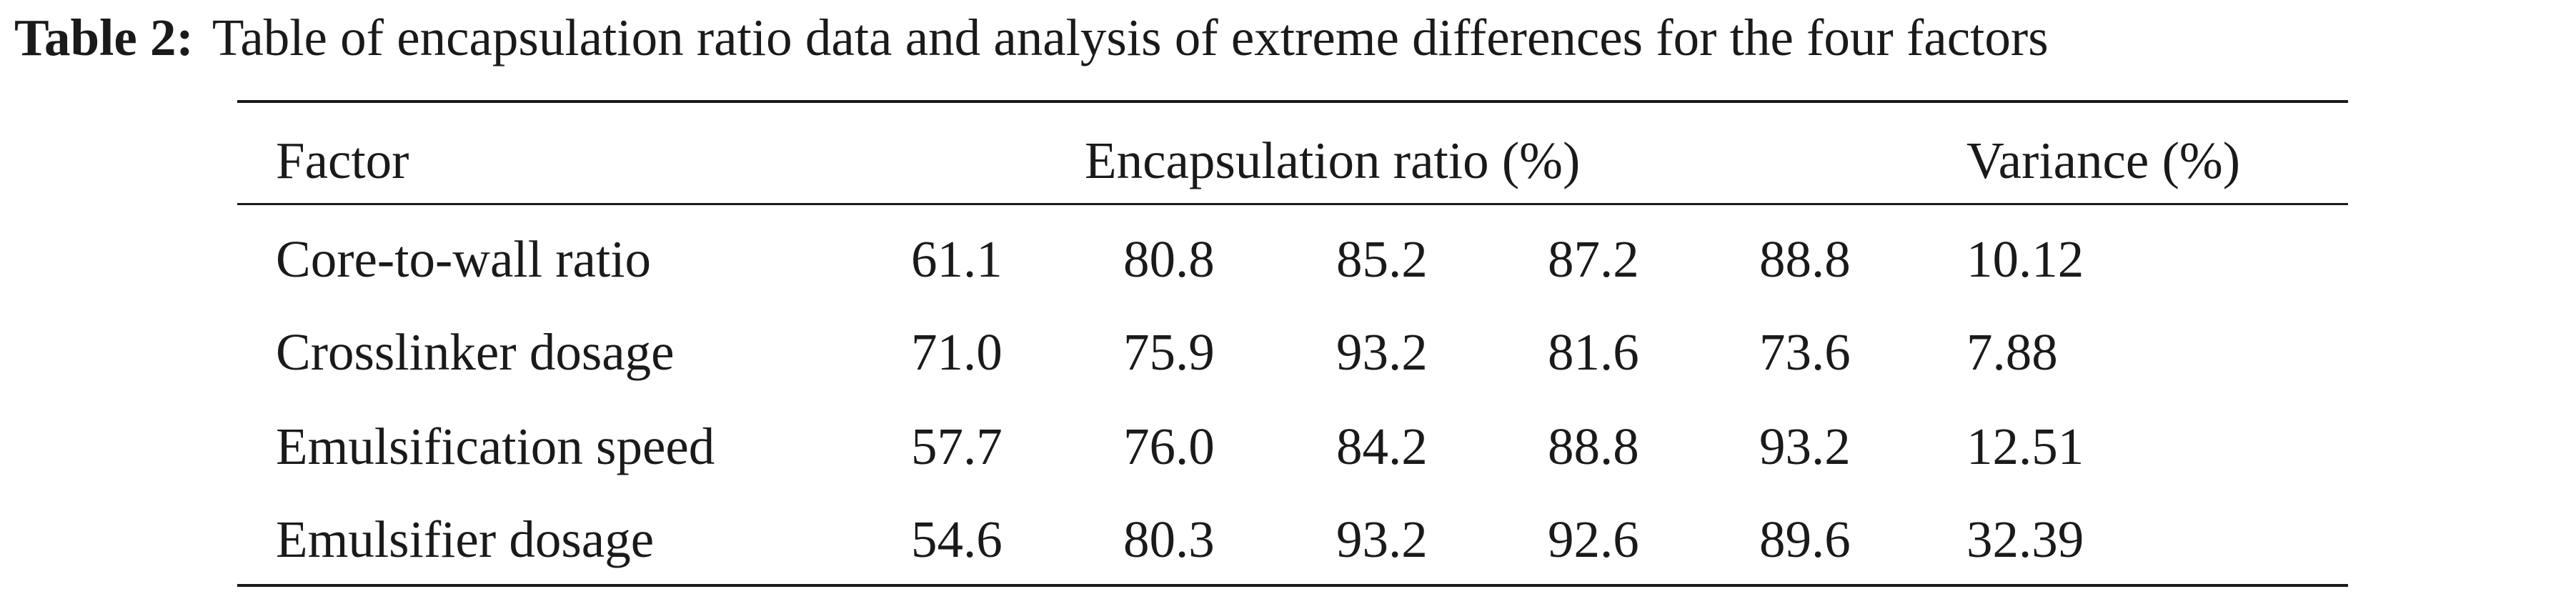 The height and width of the screenshot is (594, 2576). What do you see at coordinates (1169, 446) in the screenshot?
I see `table-cell: 76.0` at bounding box center [1169, 446].